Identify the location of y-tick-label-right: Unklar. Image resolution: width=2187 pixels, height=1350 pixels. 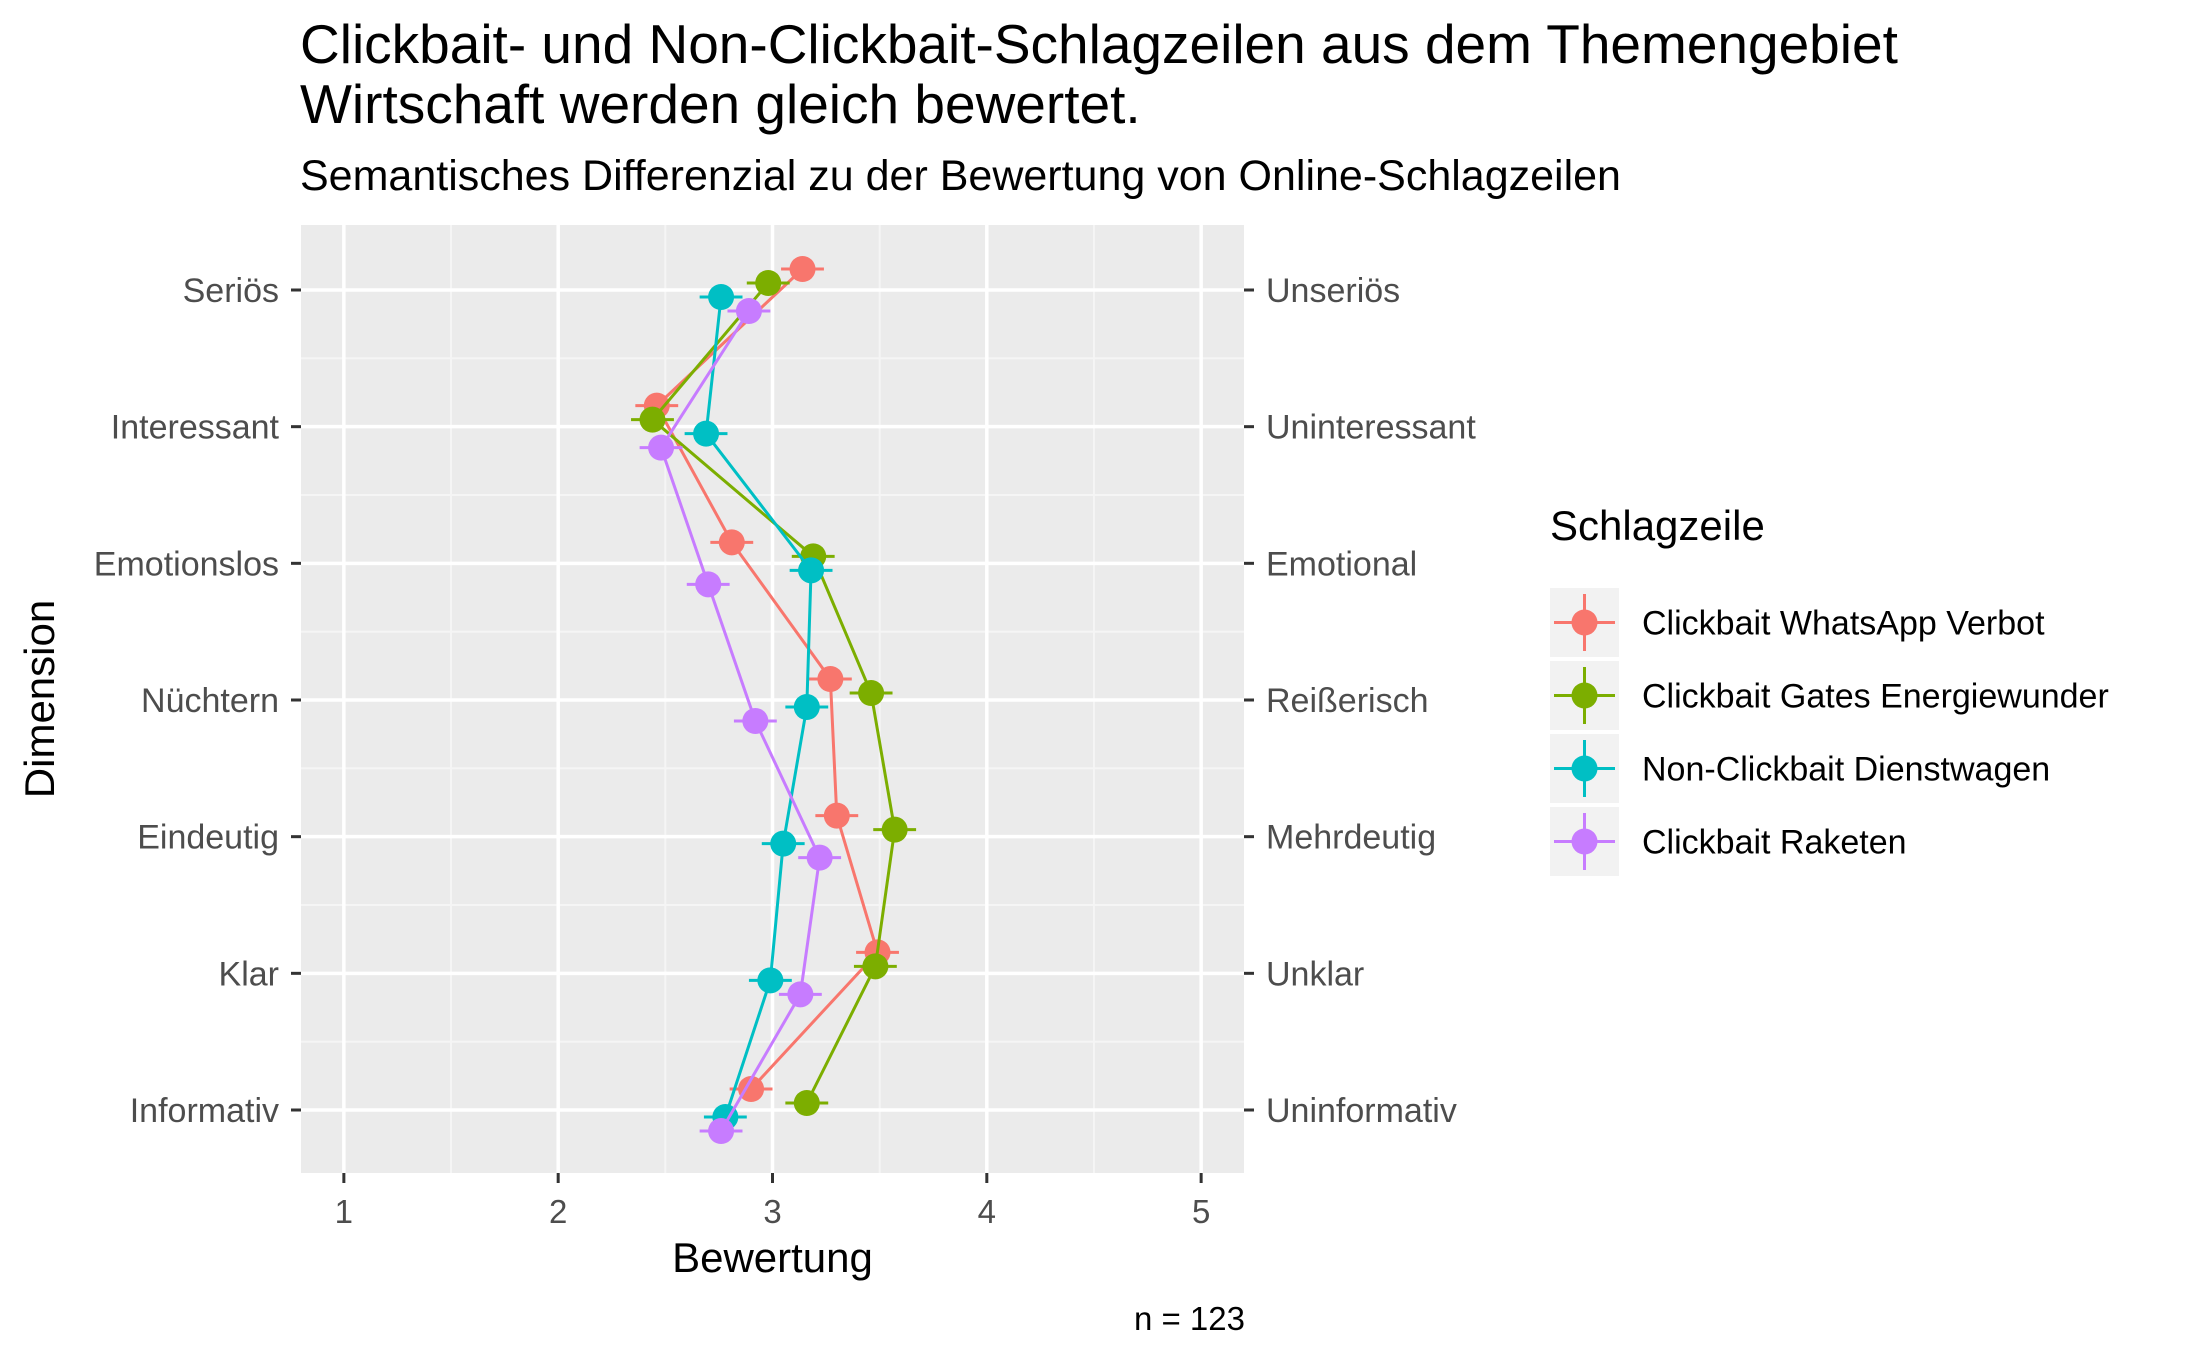
(1315, 974).